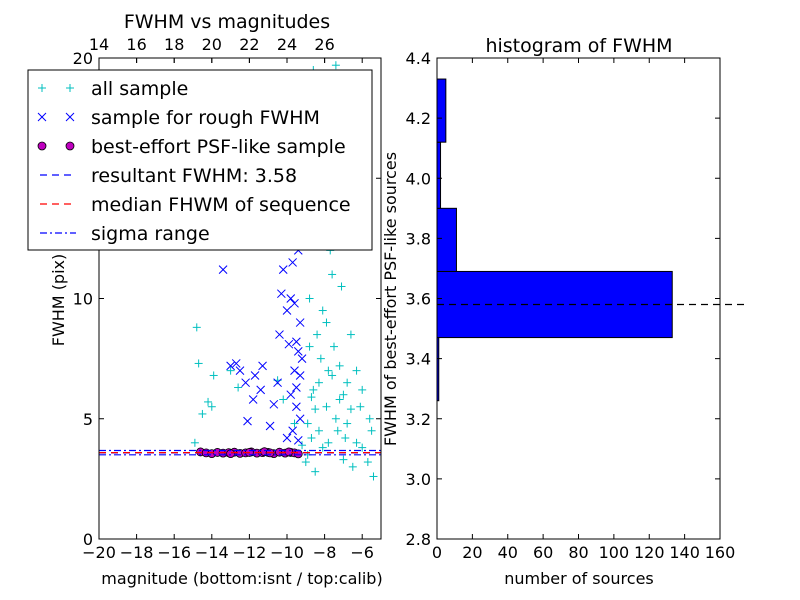 The width and height of the screenshot is (800, 600). What do you see at coordinates (418, 359) in the screenshot?
I see `y-tick-label: 3.4` at bounding box center [418, 359].